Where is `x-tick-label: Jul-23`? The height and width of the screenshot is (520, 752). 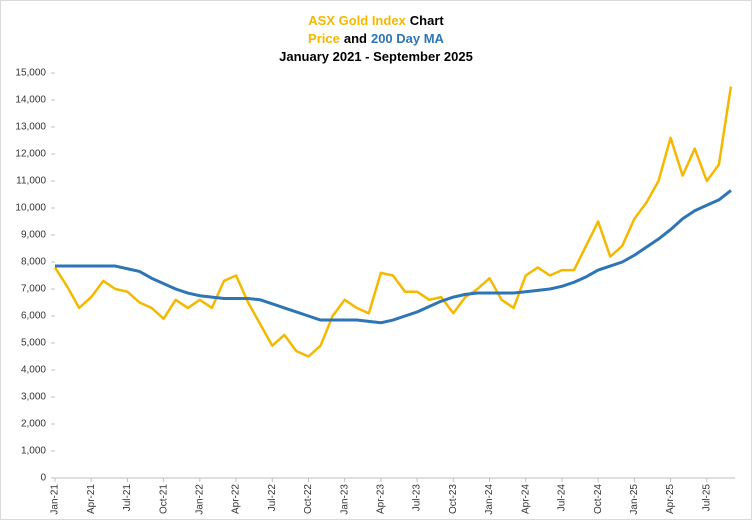 x-tick-label: Jul-23 is located at coordinates (417, 498).